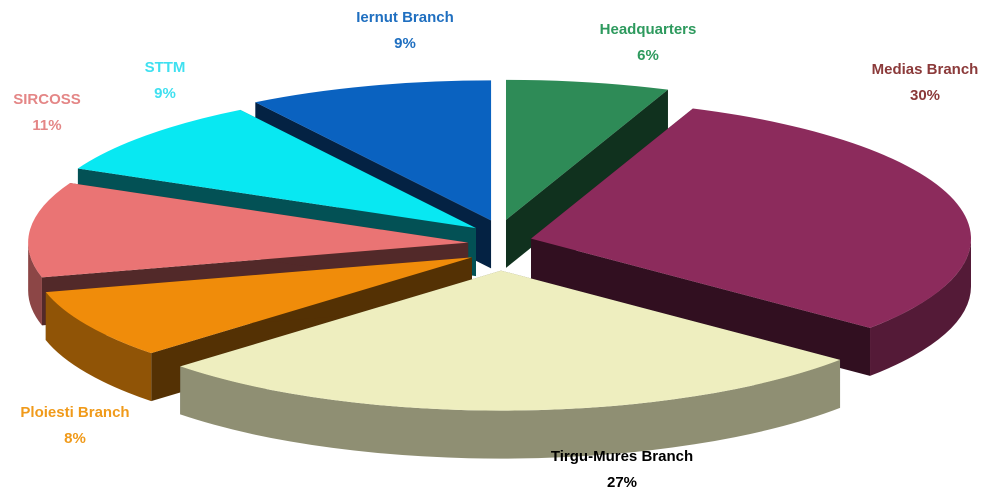 The height and width of the screenshot is (488, 1005). I want to click on slice-label: Ploiesti Branch, so click(74, 412).